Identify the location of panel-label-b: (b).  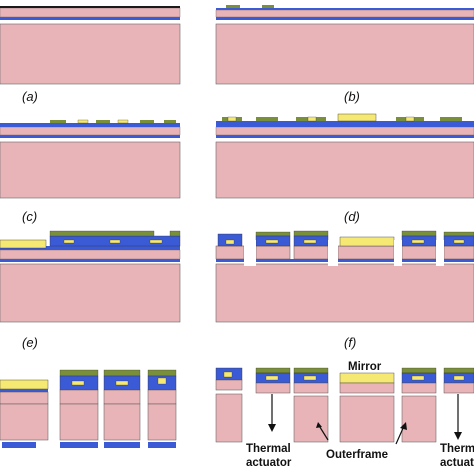
(352, 96).